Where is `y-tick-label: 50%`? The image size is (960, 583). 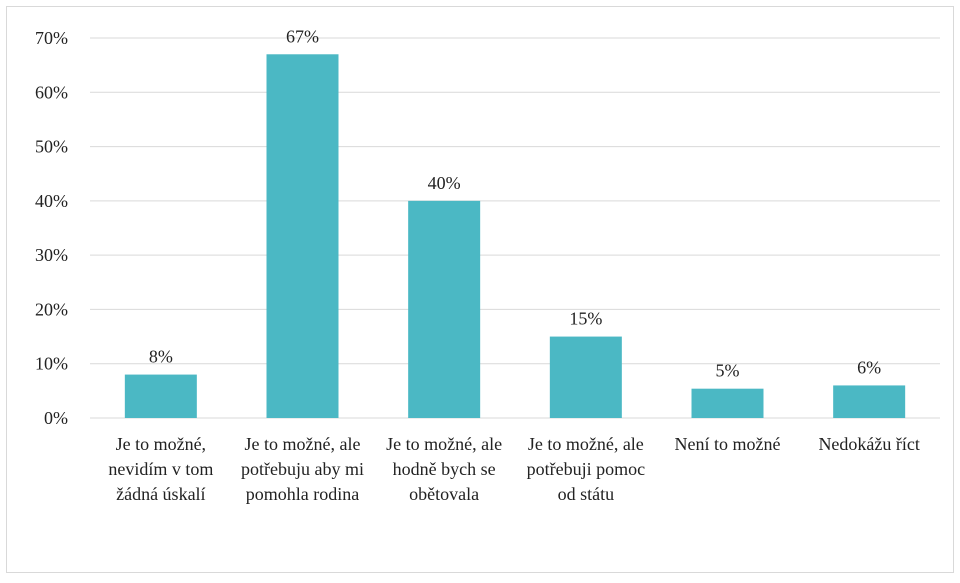
y-tick-label: 50% is located at coordinates (51, 147).